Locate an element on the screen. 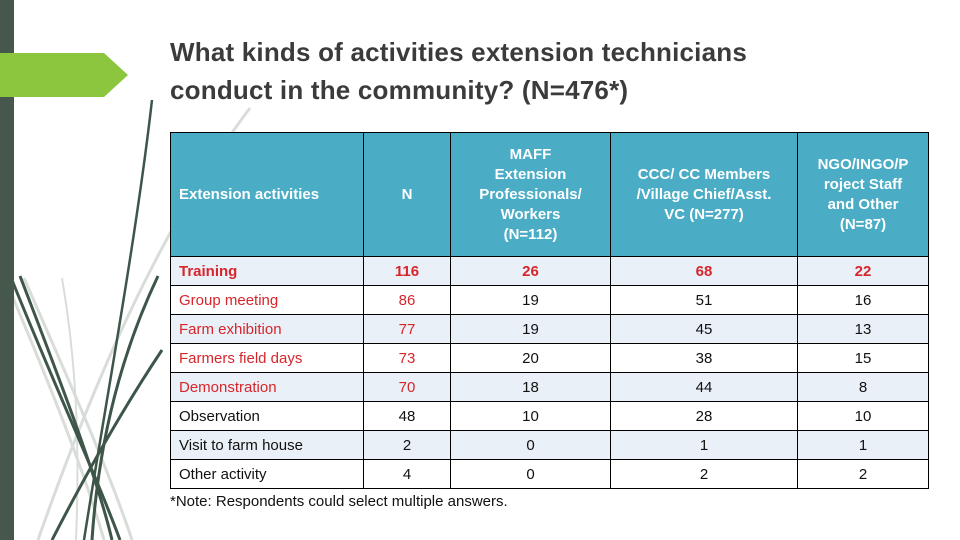 This screenshot has height=540, width=960. cell-ngo: 1 is located at coordinates (863, 445).